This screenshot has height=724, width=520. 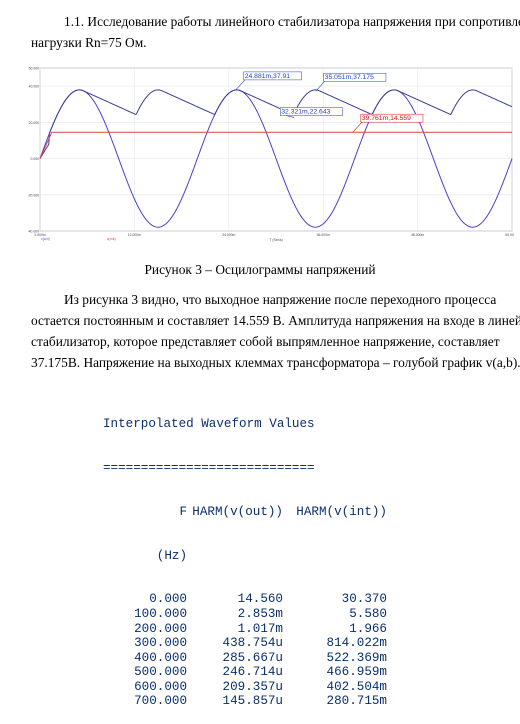 What do you see at coordinates (260, 599) in the screenshot?
I see `table-cell: 14.560` at bounding box center [260, 599].